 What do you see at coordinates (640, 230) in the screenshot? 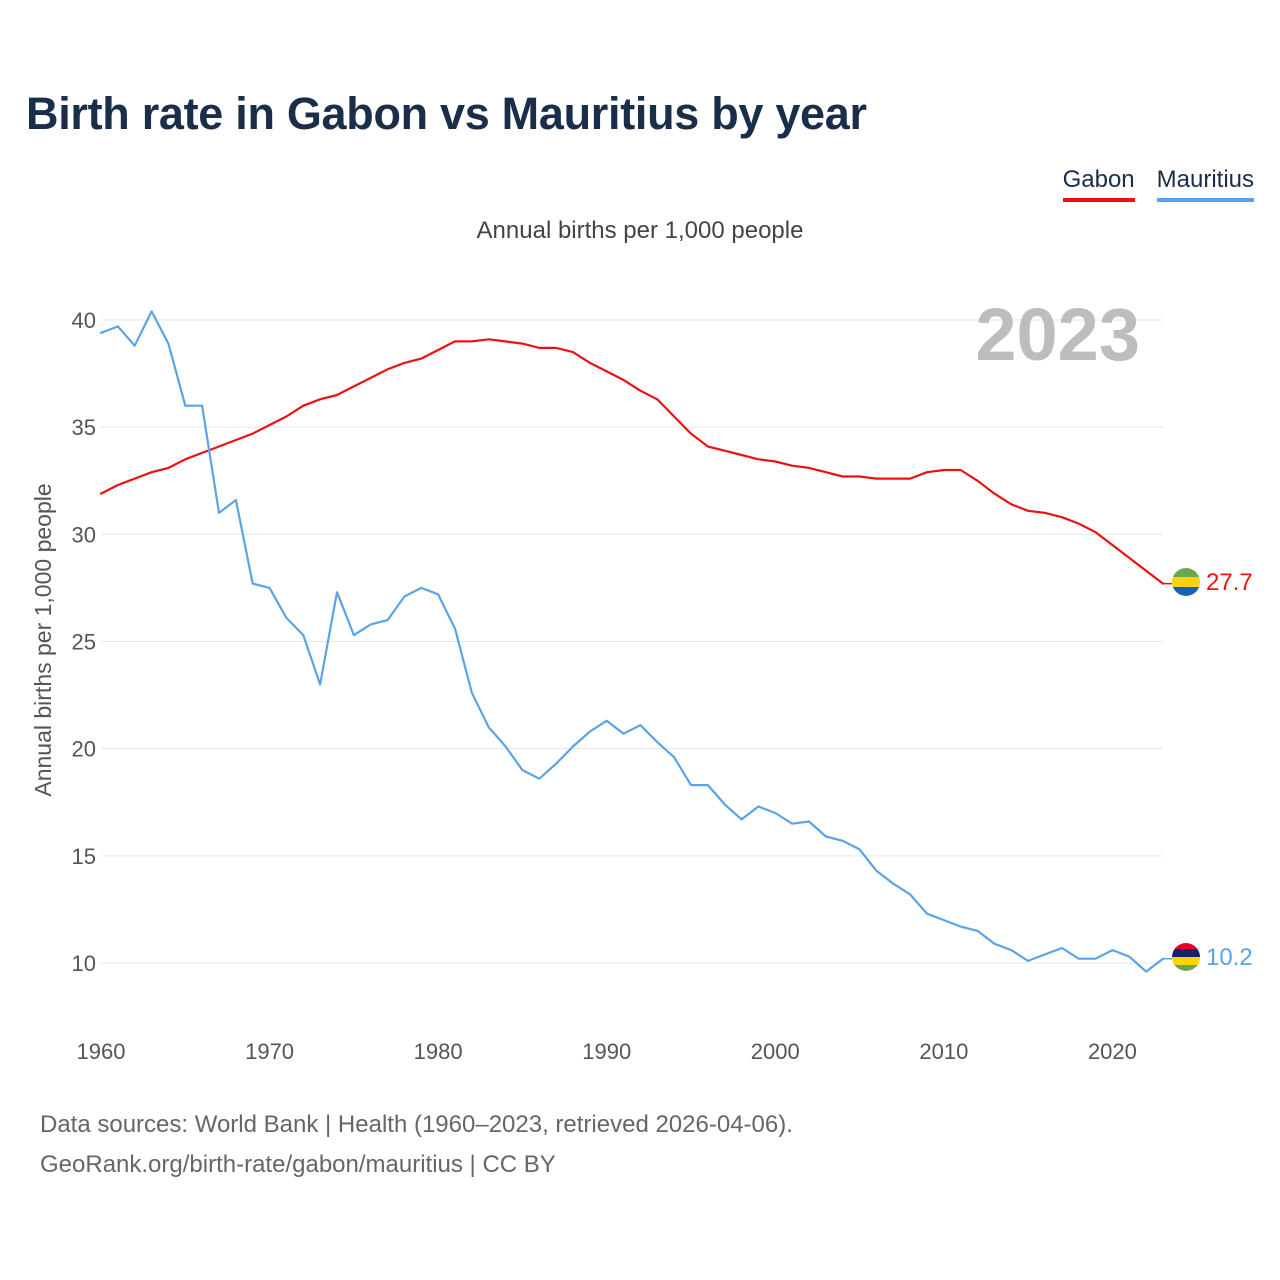
I see `chart-subtitle: Annual births per 1,000 people` at bounding box center [640, 230].